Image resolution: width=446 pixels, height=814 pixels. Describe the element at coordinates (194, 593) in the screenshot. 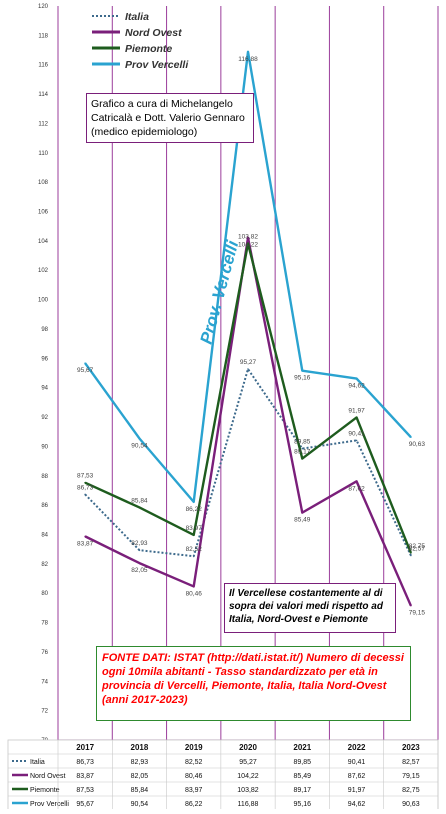

I see `data-label: 80,46` at that location.